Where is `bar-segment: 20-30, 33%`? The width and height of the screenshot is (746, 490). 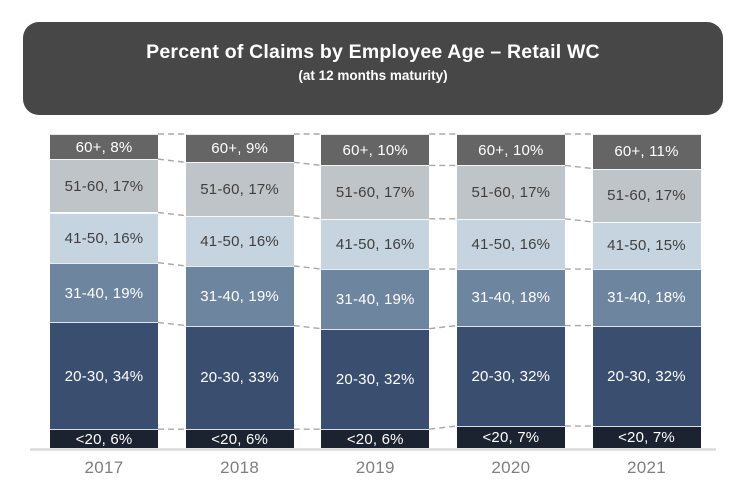 bar-segment: 20-30, 33% is located at coordinates (239, 377).